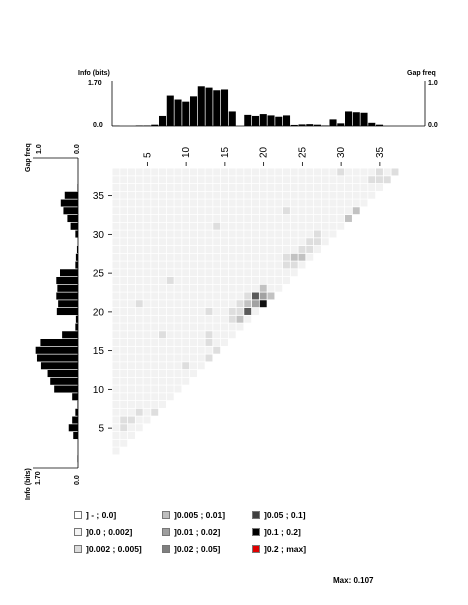 This screenshot has width=468, height=605. Describe the element at coordinates (103, 532) in the screenshot. I see `legend-item: ]0.0 ; 0.002]` at that location.